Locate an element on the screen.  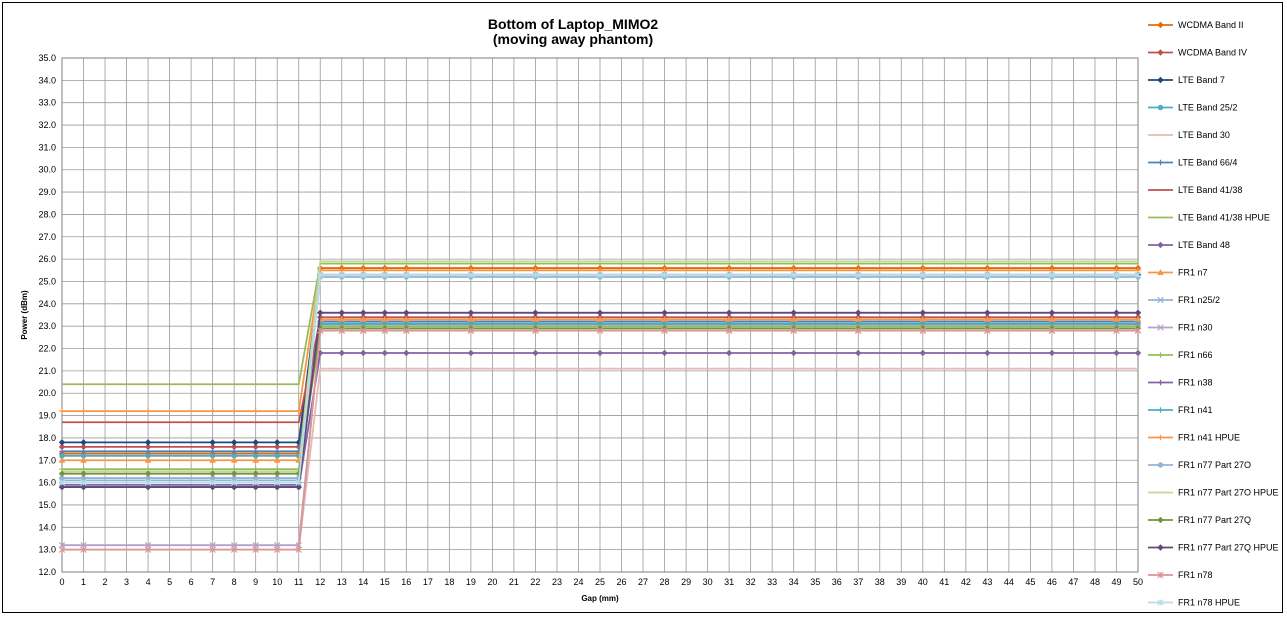
legend-label: FR1 n7 is located at coordinates (1193, 273).